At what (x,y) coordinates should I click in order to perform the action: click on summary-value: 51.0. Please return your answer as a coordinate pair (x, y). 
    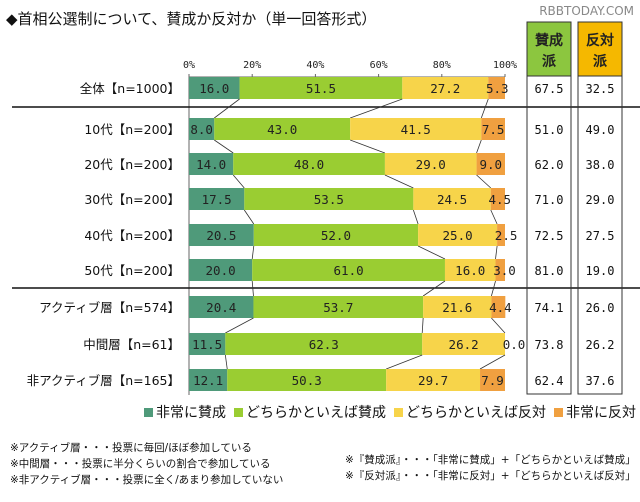
    Looking at the image, I should click on (549, 130).